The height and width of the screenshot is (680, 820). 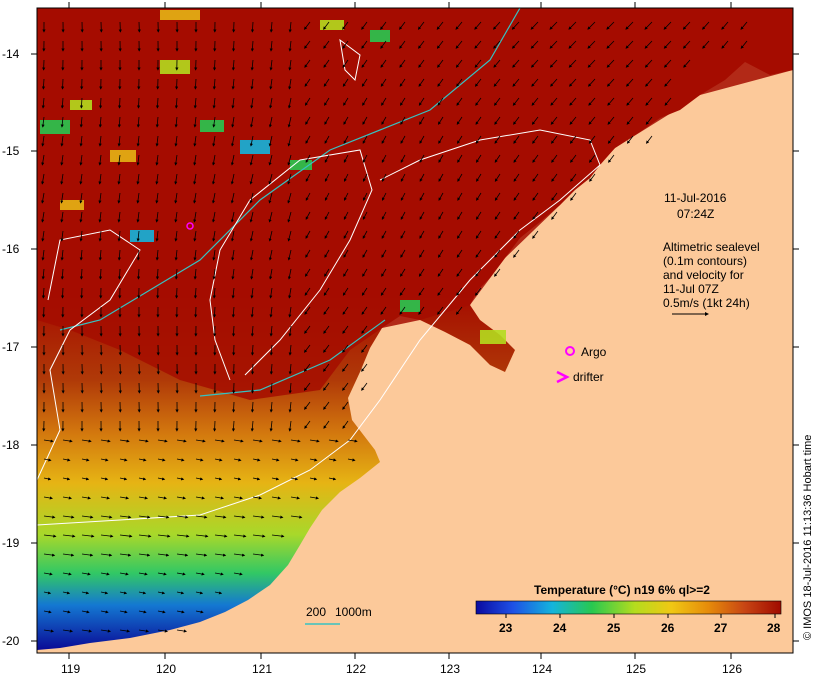 I want to click on lon-tick-label: 124, so click(x=542, y=669).